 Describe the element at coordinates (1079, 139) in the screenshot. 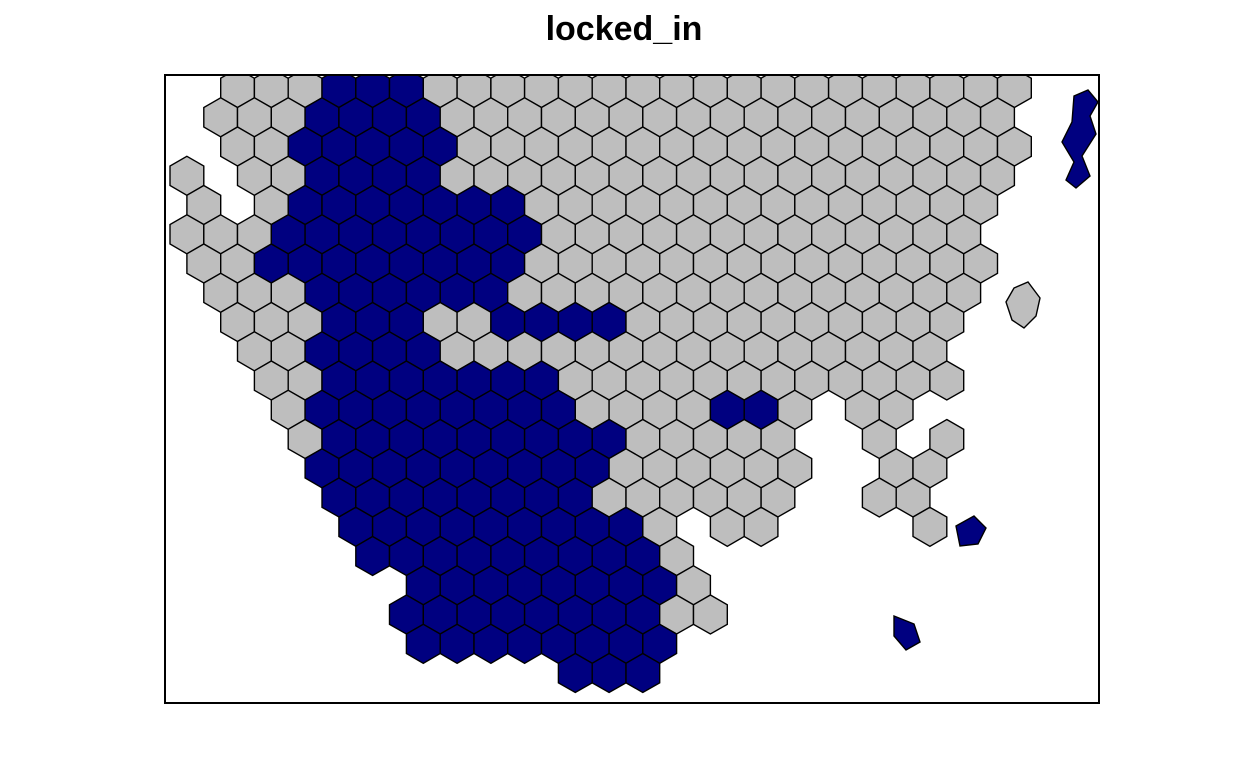

I see `island-north-east` at that location.